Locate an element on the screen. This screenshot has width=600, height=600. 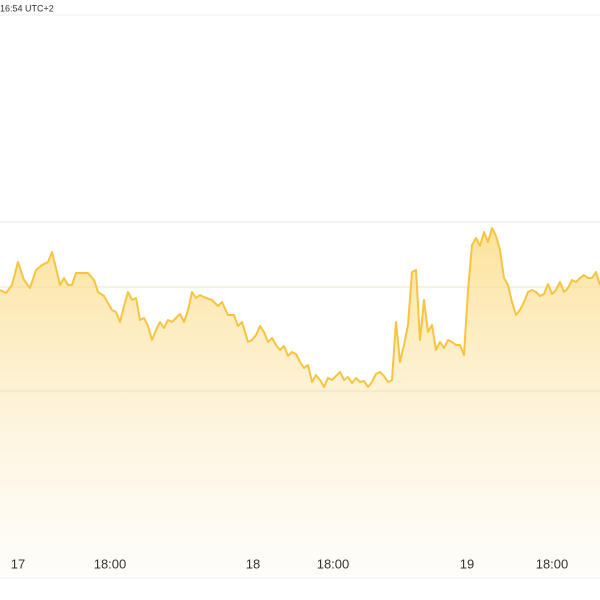
x-tick-label: 17 is located at coordinates (18, 563).